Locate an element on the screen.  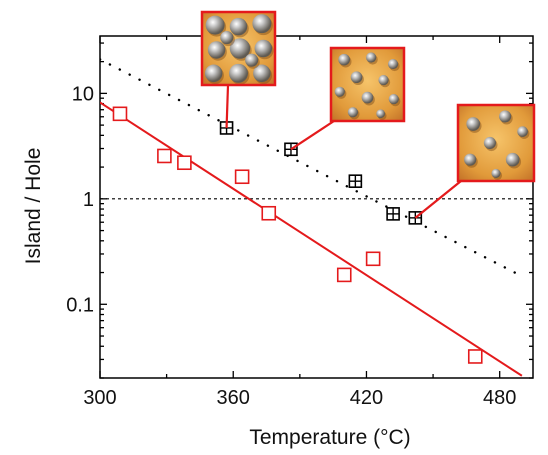
x-tick-label: 300 is located at coordinates (99, 398).